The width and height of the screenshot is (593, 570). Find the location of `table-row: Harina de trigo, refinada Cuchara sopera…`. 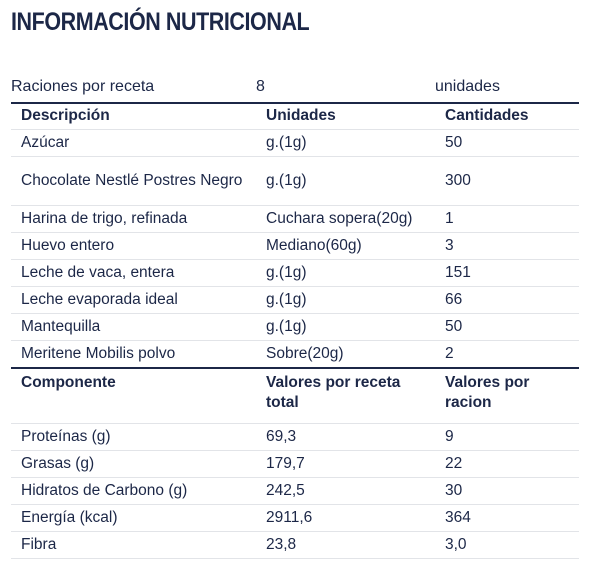

table-row: Harina de trigo, refinada Cuchara sopera… is located at coordinates (295, 219).